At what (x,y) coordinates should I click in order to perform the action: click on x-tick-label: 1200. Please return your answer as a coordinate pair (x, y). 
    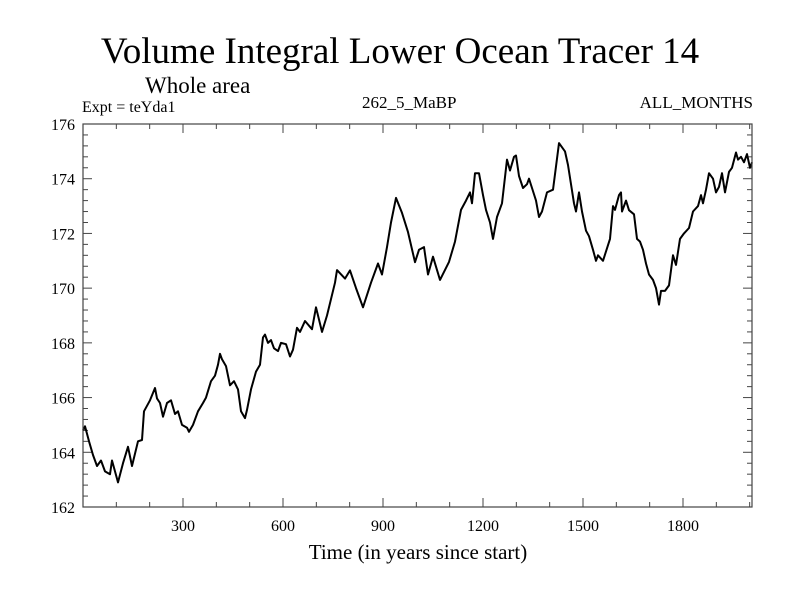
    Looking at the image, I should click on (483, 526).